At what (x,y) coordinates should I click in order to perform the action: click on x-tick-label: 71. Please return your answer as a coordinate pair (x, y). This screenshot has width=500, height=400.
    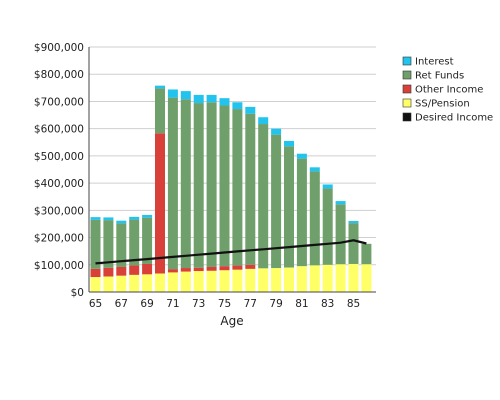
    Looking at the image, I should click on (172, 304).